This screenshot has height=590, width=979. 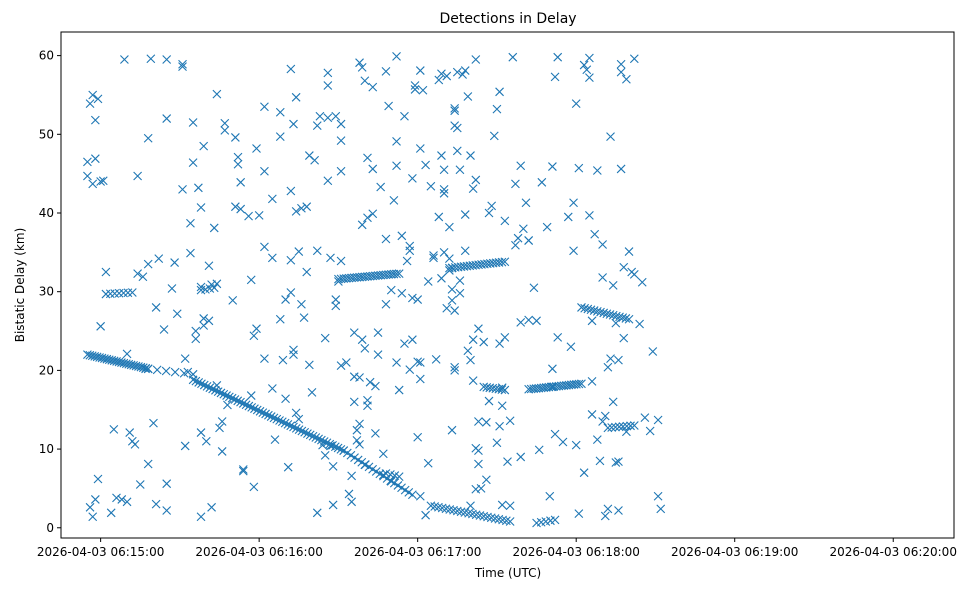 What do you see at coordinates (46, 56) in the screenshot?
I see `y-tick-label: 60` at bounding box center [46, 56].